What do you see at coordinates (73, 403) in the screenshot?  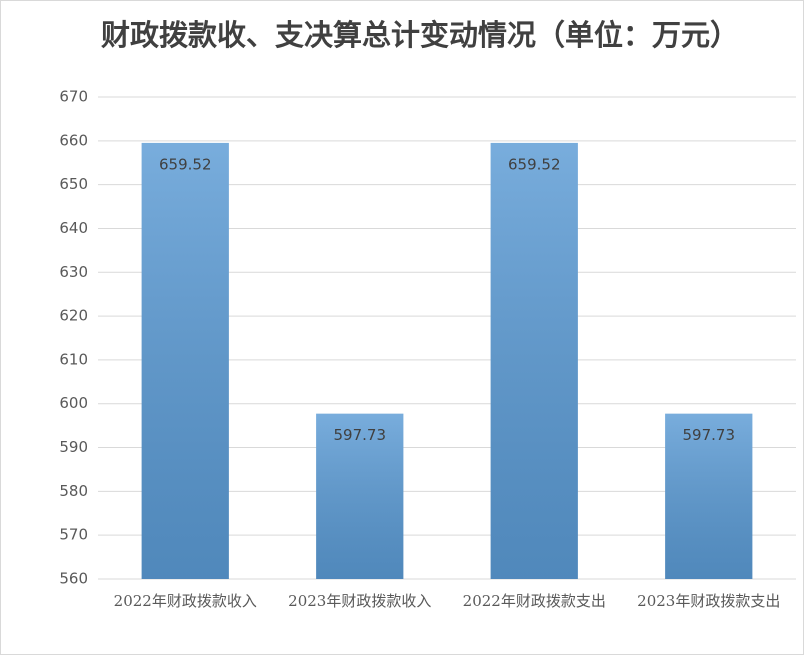 I see `y-tick-label: 600` at bounding box center [73, 403].